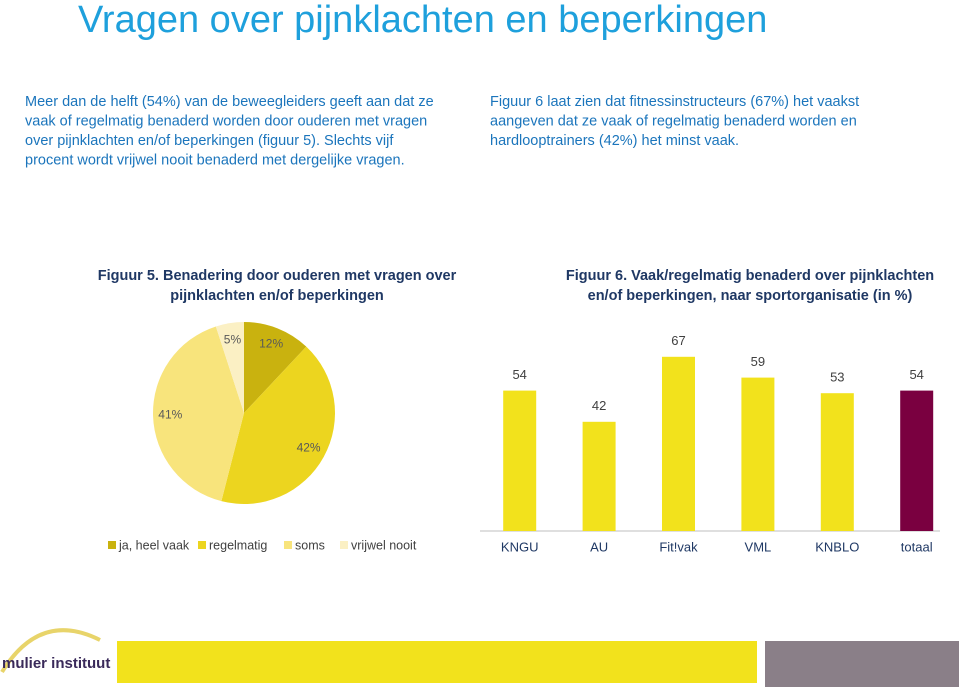 This screenshot has height=687, width=959. I want to click on logo: mulier instituut, so click(56, 663).